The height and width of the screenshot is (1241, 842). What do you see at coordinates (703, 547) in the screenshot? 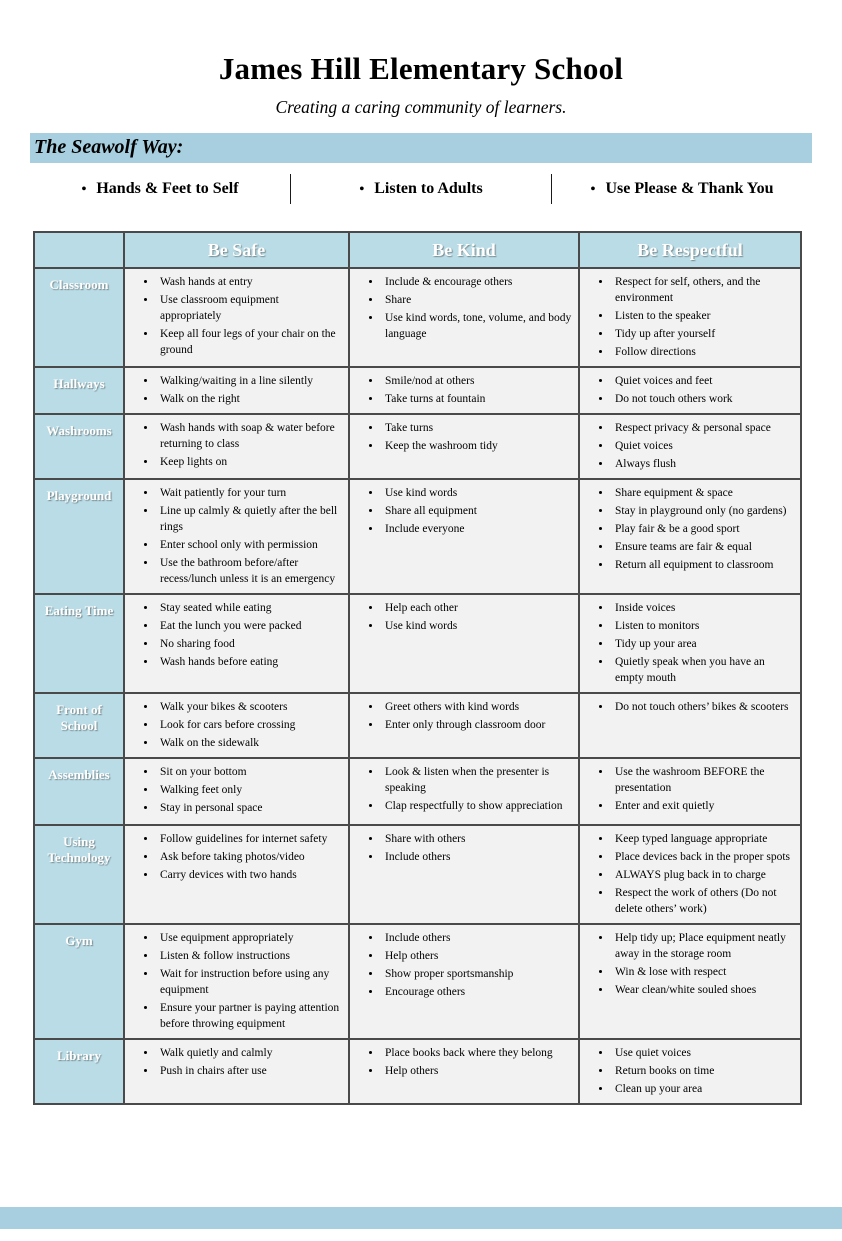
I see `rule-item: Ensure teams are fair & equal` at bounding box center [703, 547].